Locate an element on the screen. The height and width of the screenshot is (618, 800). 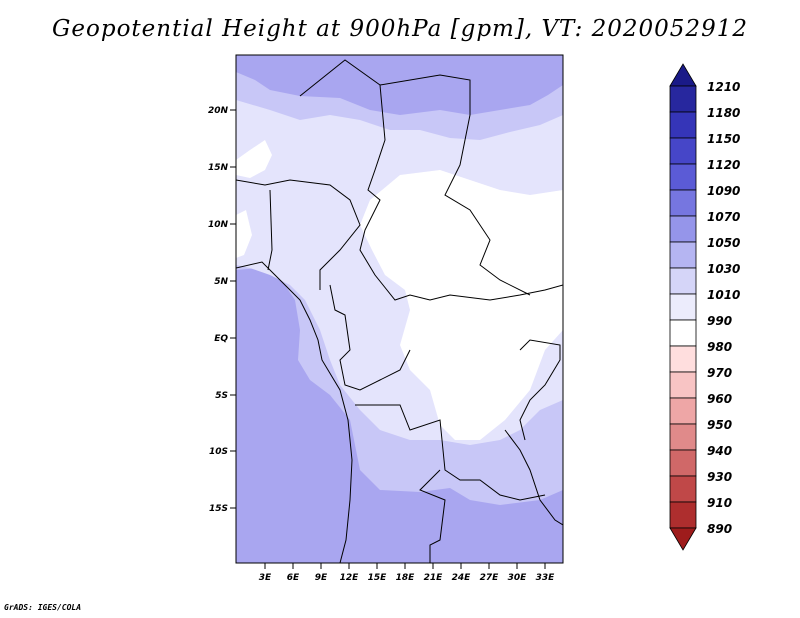
lon-tick: 27E is located at coordinates (490, 573).